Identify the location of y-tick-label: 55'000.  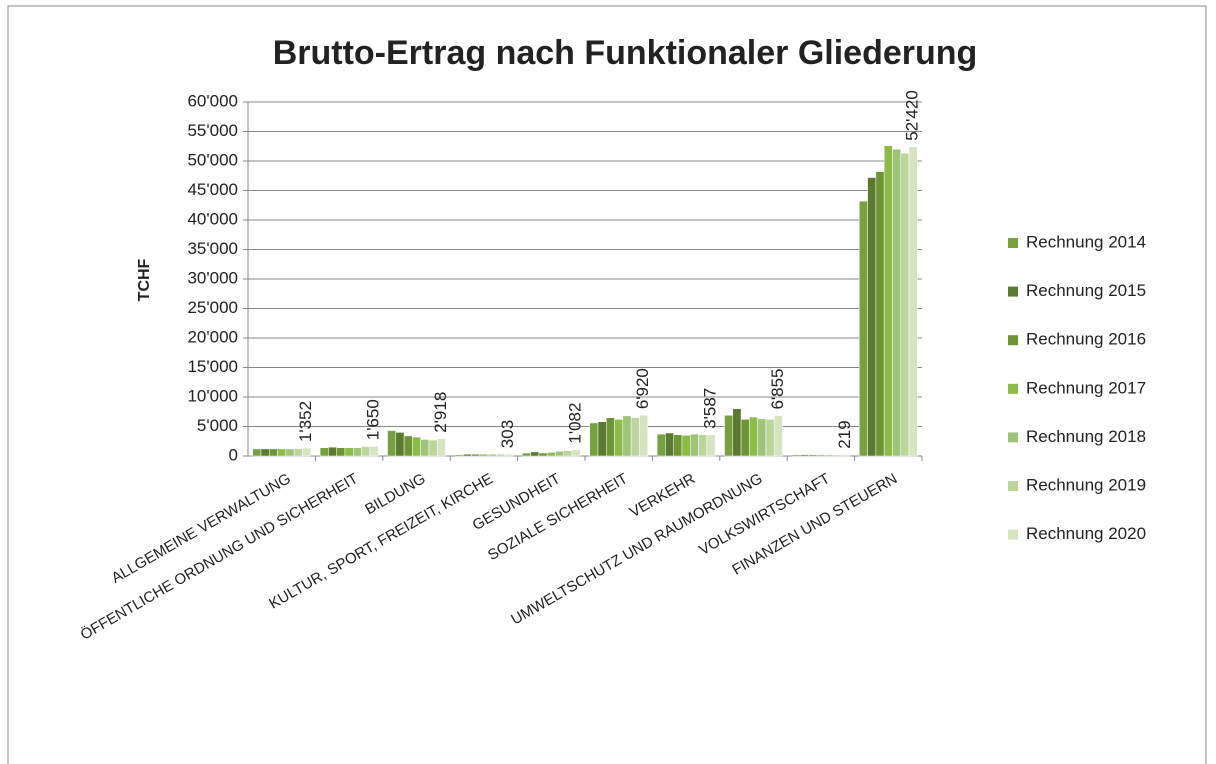
(212, 130).